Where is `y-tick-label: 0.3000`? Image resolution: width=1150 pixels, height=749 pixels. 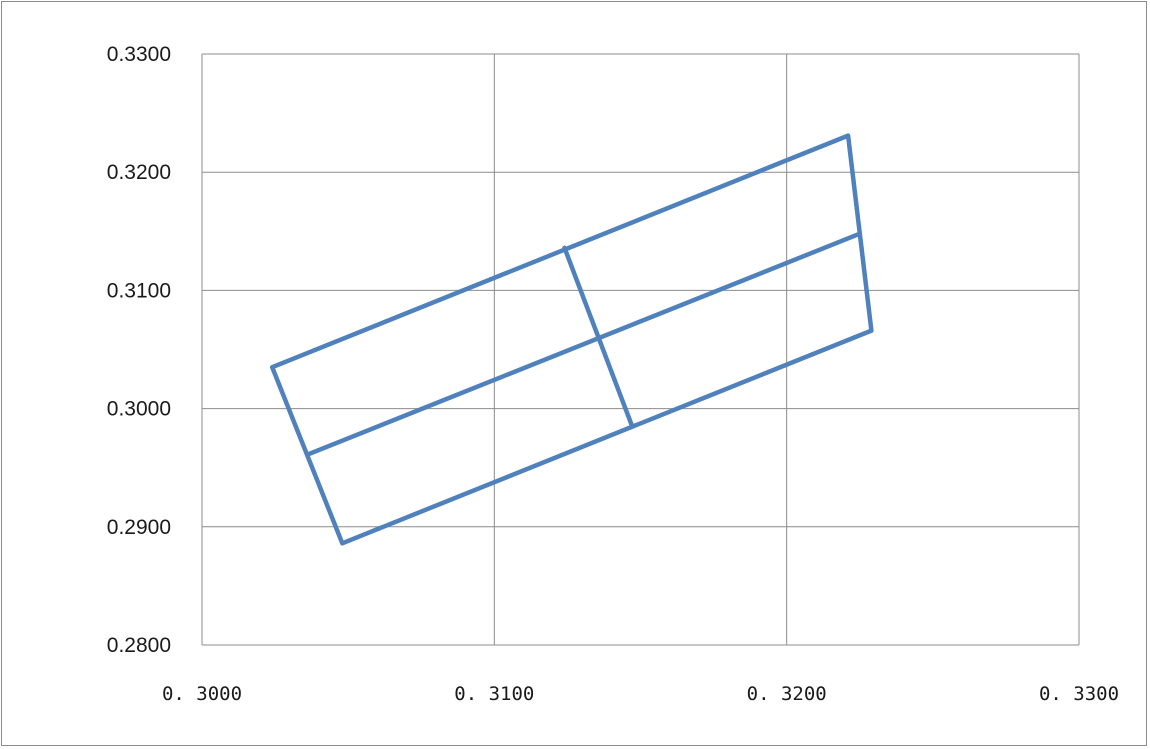
y-tick-label: 0.3000 is located at coordinates (139, 409).